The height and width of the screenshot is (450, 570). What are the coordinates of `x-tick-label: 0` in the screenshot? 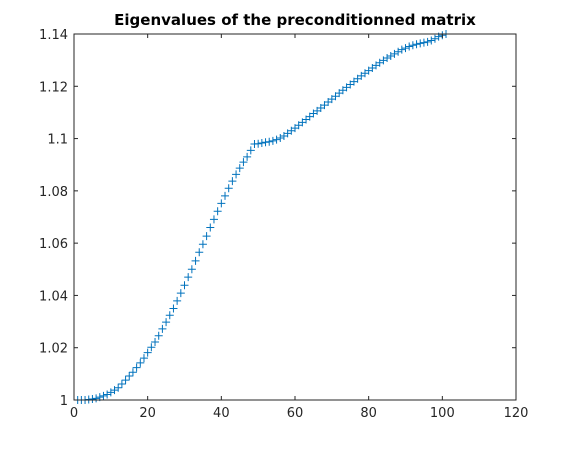 It's located at (74, 413).